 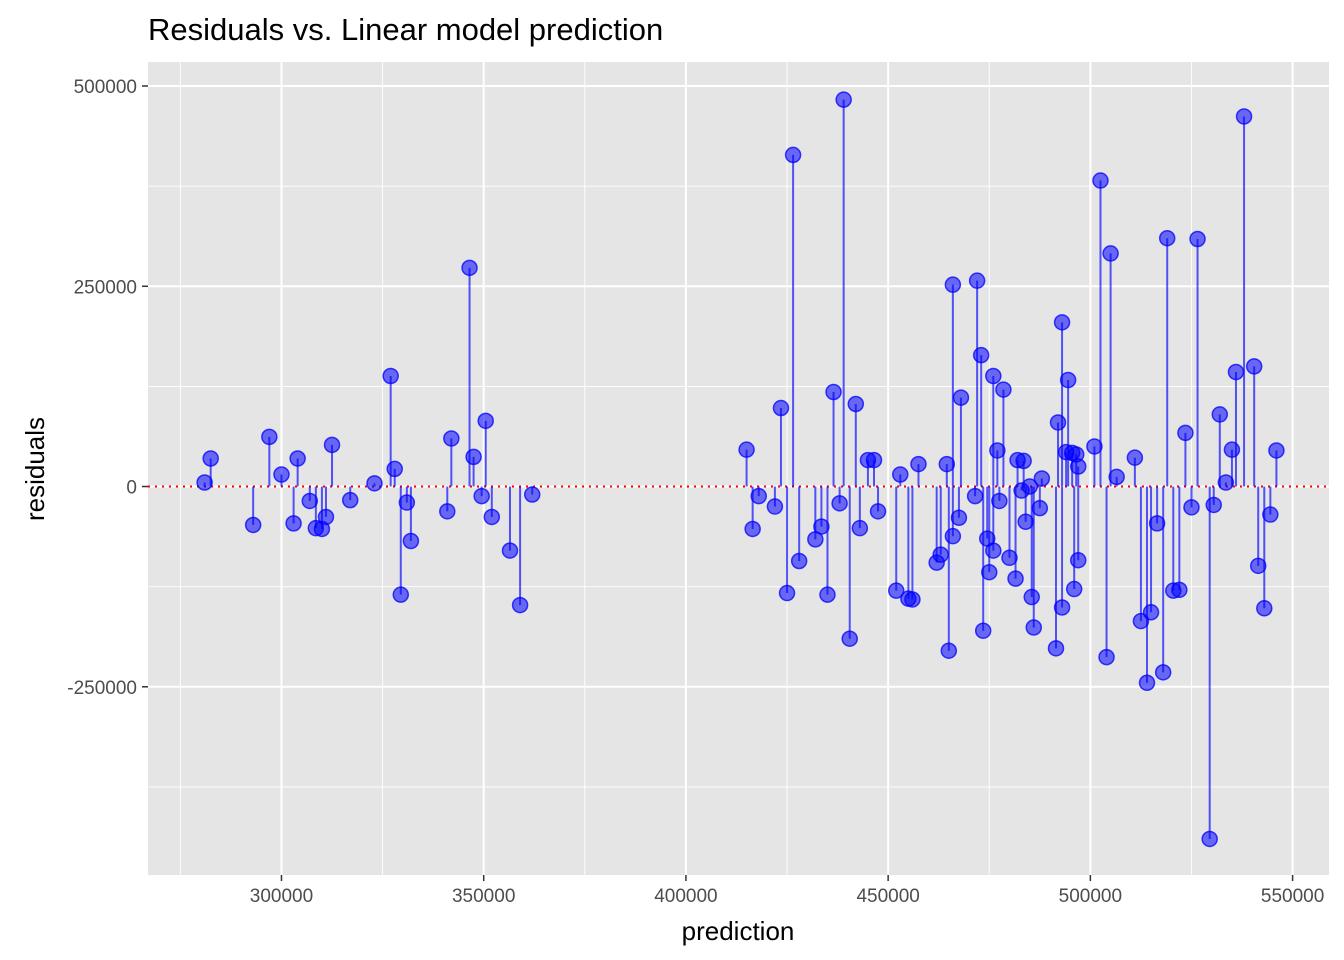 I want to click on x-tick-label: 300000, so click(x=281, y=896).